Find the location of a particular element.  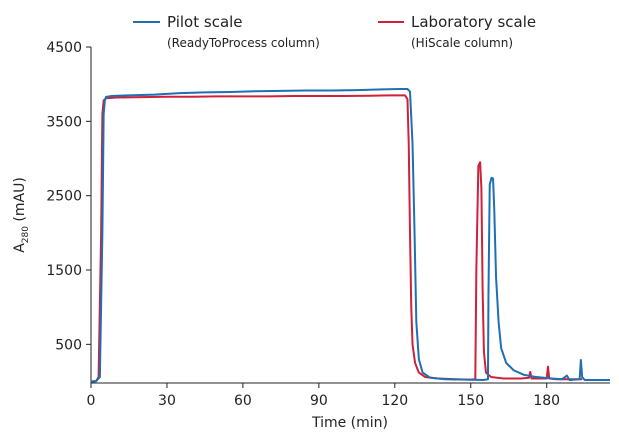

x-tick-label: 90 is located at coordinates (319, 401).